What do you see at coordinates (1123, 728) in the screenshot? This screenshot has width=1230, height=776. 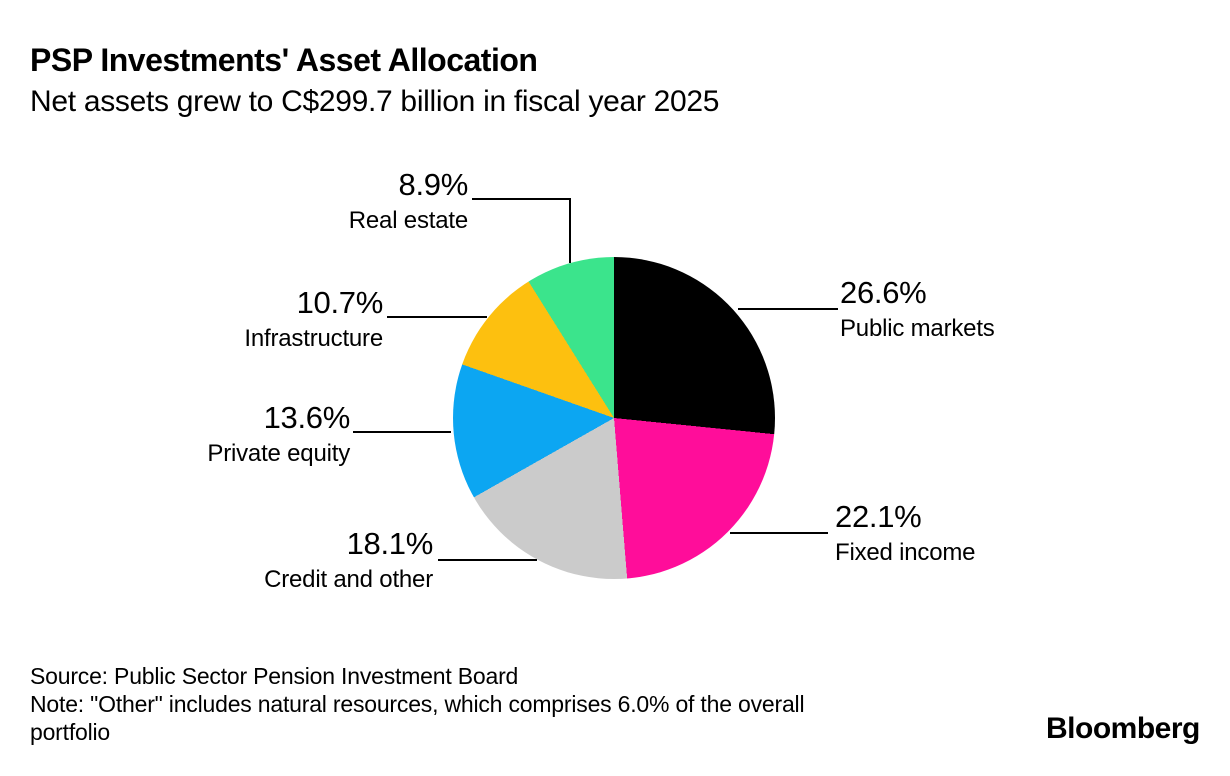 I see `bloomberg-logo: Bloomberg` at bounding box center [1123, 728].